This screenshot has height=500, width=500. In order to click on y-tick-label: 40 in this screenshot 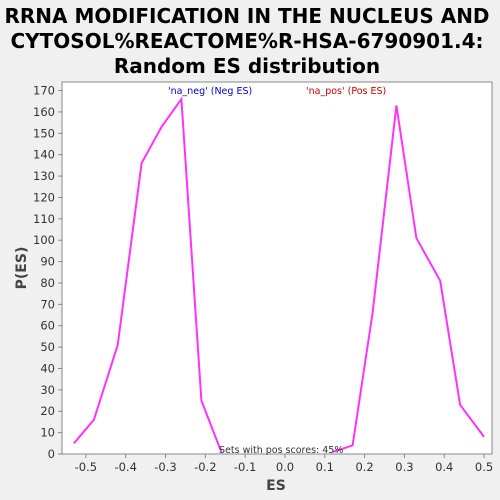, I will do `click(47, 368)`.